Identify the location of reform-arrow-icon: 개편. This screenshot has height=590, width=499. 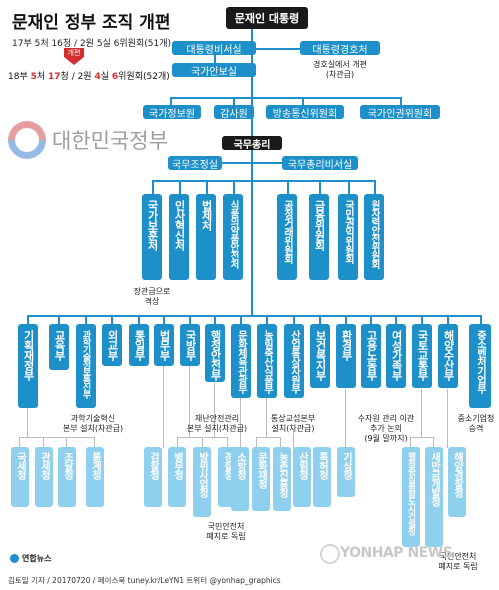
(74, 56).